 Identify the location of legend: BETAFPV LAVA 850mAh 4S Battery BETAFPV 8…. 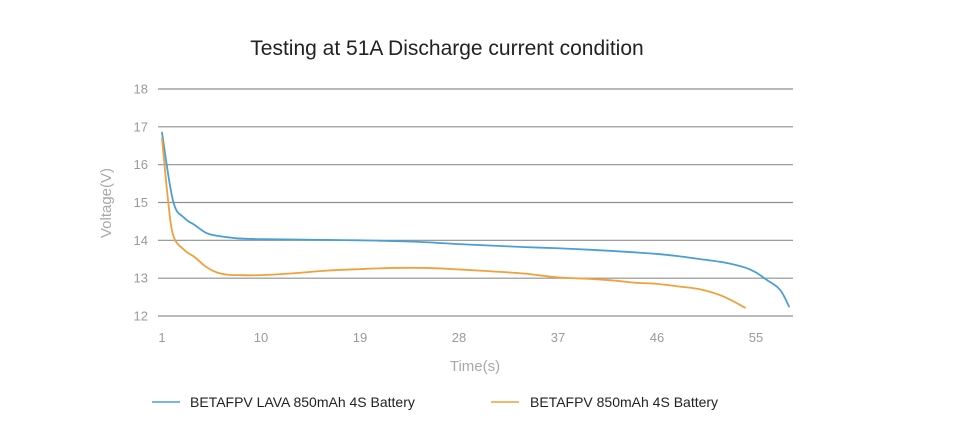
(435, 402).